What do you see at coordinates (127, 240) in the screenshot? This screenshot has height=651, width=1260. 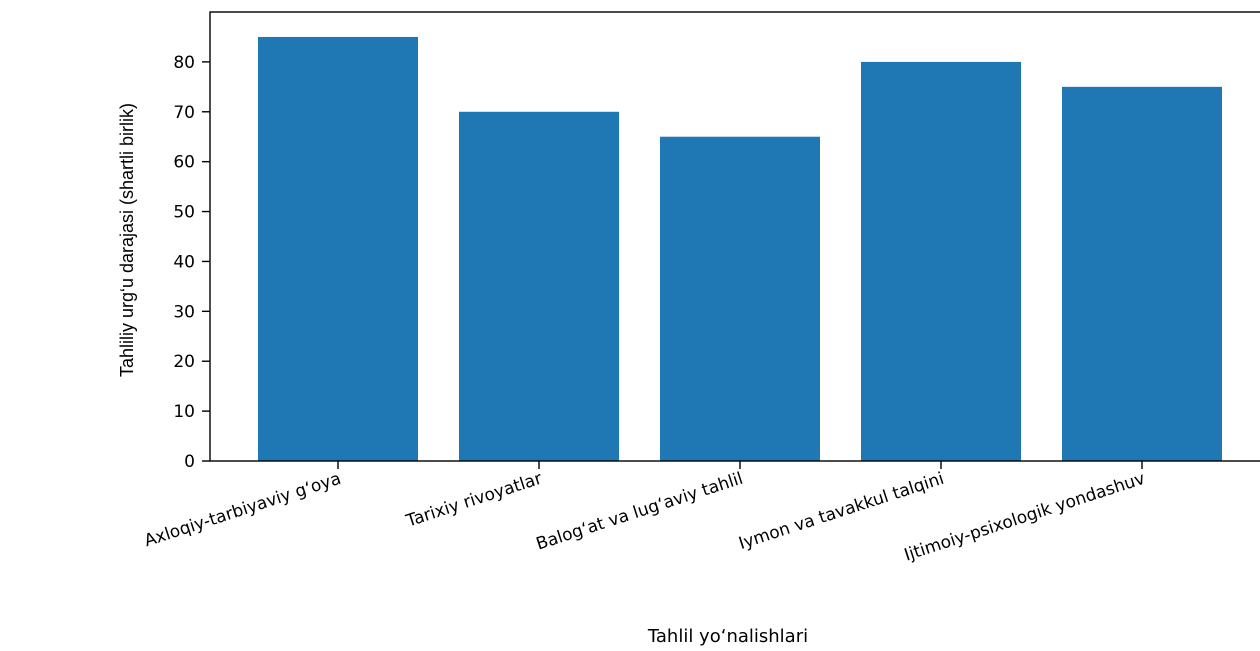 I see `y-axis-label: Tahliliy urg‘u darajasi (shartli birlik)` at bounding box center [127, 240].